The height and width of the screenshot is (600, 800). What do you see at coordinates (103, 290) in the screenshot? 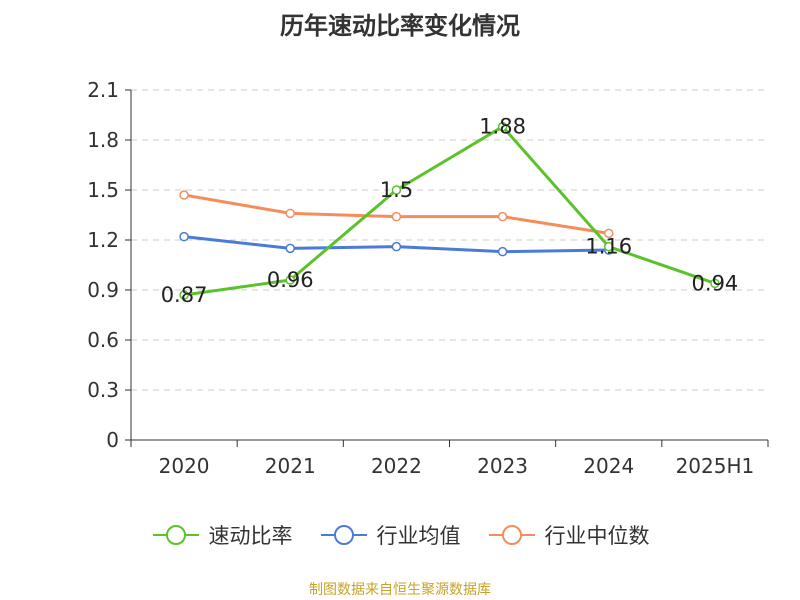
I see `y-tick-label: 0.9` at bounding box center [103, 290].